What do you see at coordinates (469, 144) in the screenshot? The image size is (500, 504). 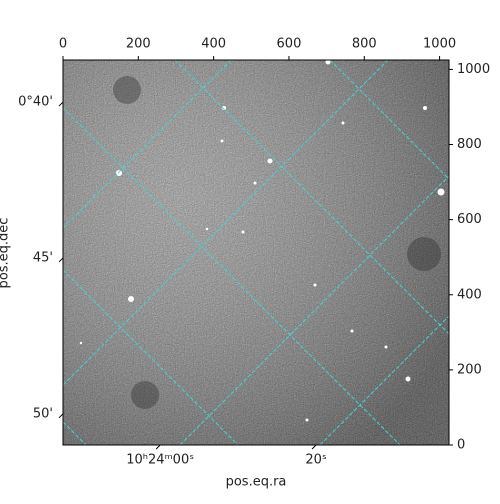 I see `y-tick-label: 800` at bounding box center [469, 144].